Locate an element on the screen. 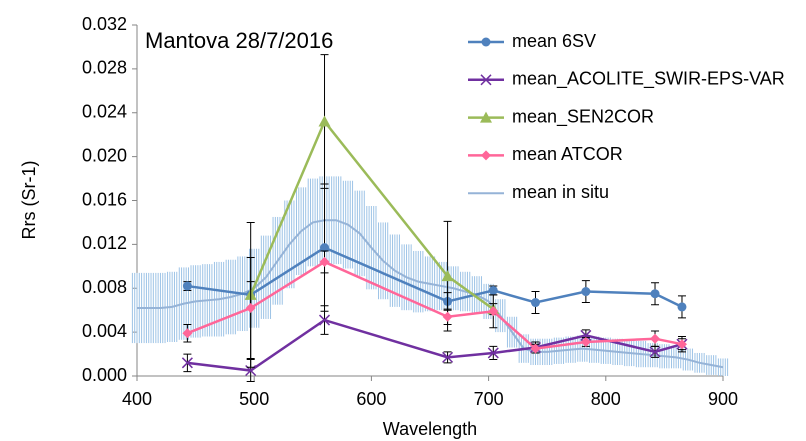  y-tick-label: 0.028 is located at coordinates (104, 68).